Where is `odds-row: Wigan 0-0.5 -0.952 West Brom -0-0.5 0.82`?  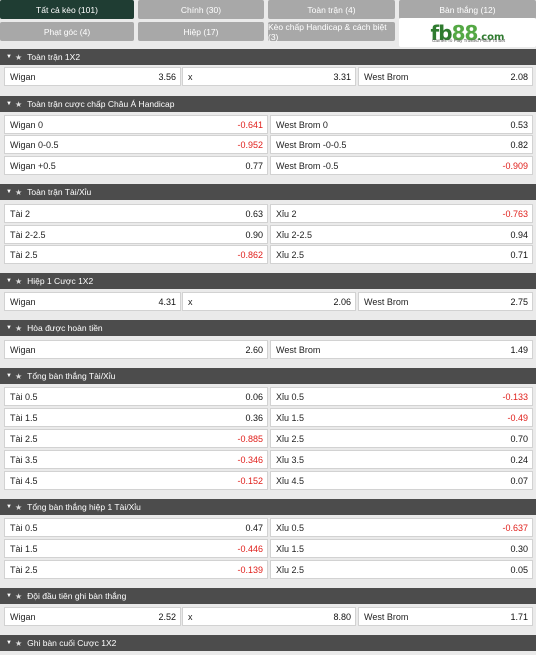
odds-row: Wigan 0-0.5 -0.952 West Brom -0-0.5 0.82 is located at coordinates (268, 144).